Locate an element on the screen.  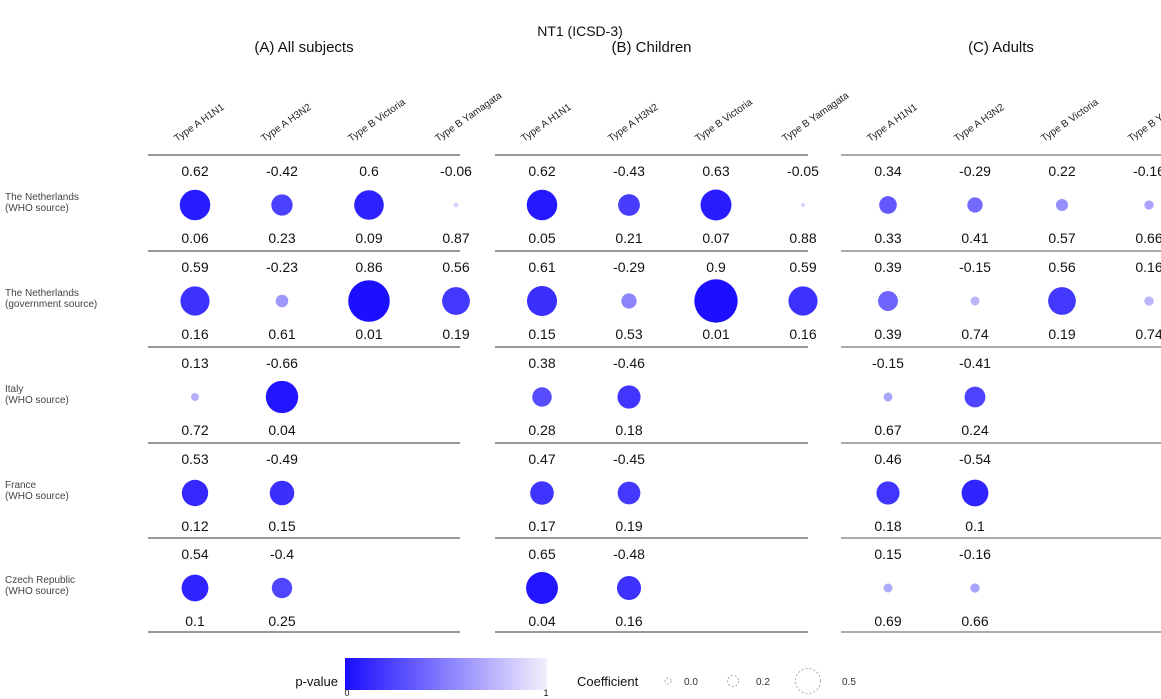
legend-coef-title: Coefficient is located at coordinates (608, 681).